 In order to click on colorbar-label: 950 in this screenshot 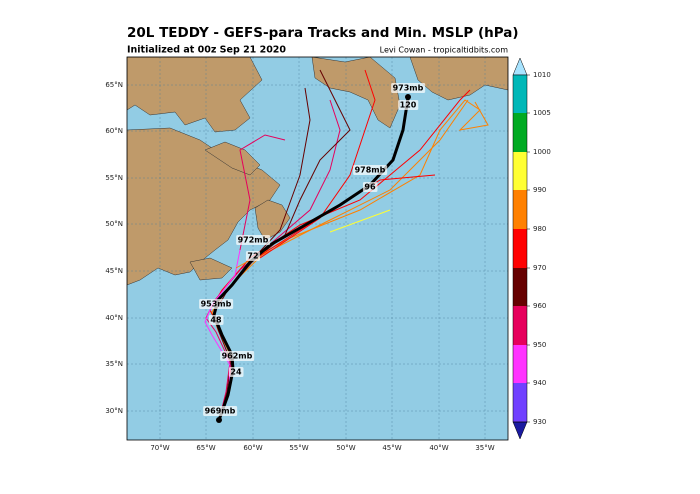, I will do `click(539, 345)`.